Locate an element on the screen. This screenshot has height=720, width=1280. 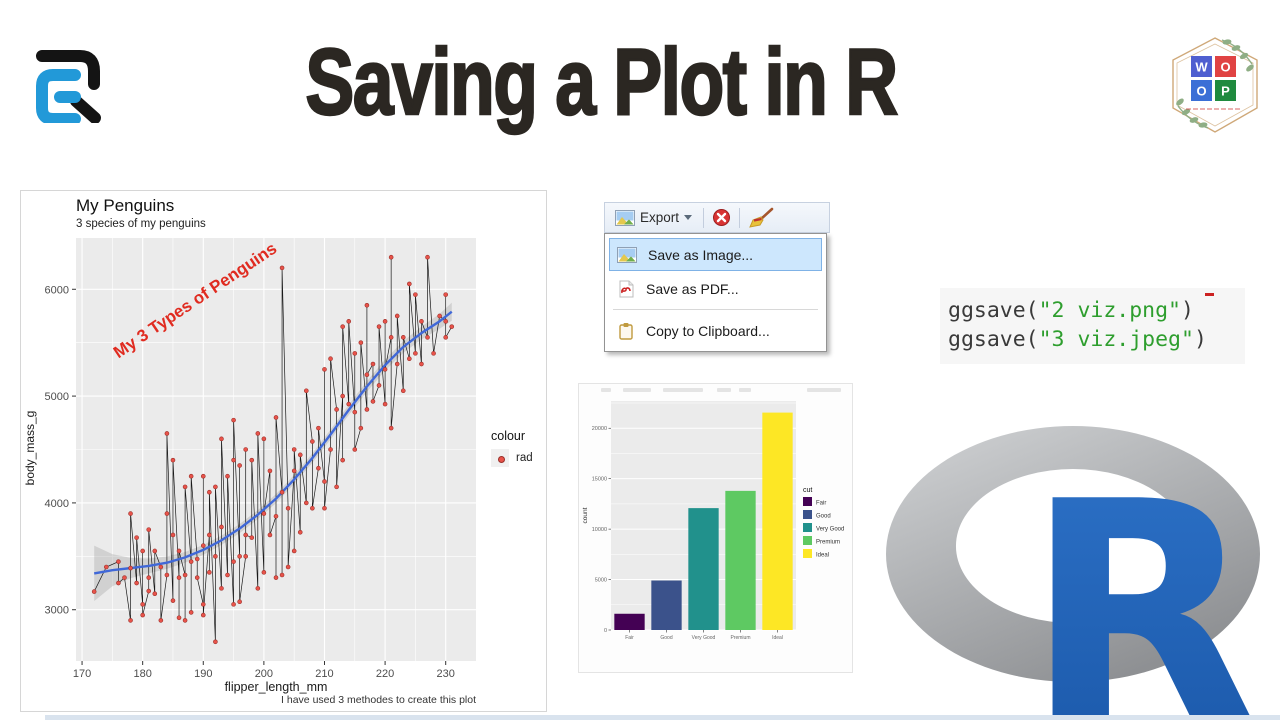
page-title: Saving a Plot in R is located at coordinates (601, 82).